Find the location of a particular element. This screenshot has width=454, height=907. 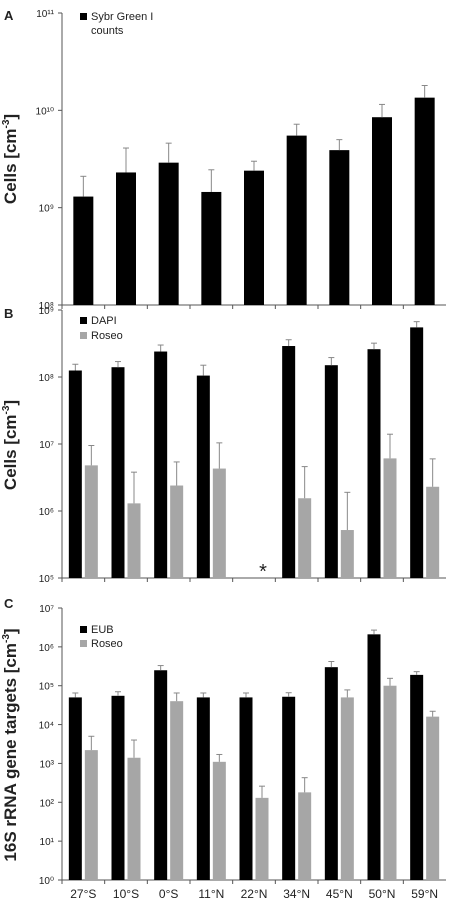

x-tick-label-5: 34°N is located at coordinates (296, 894).